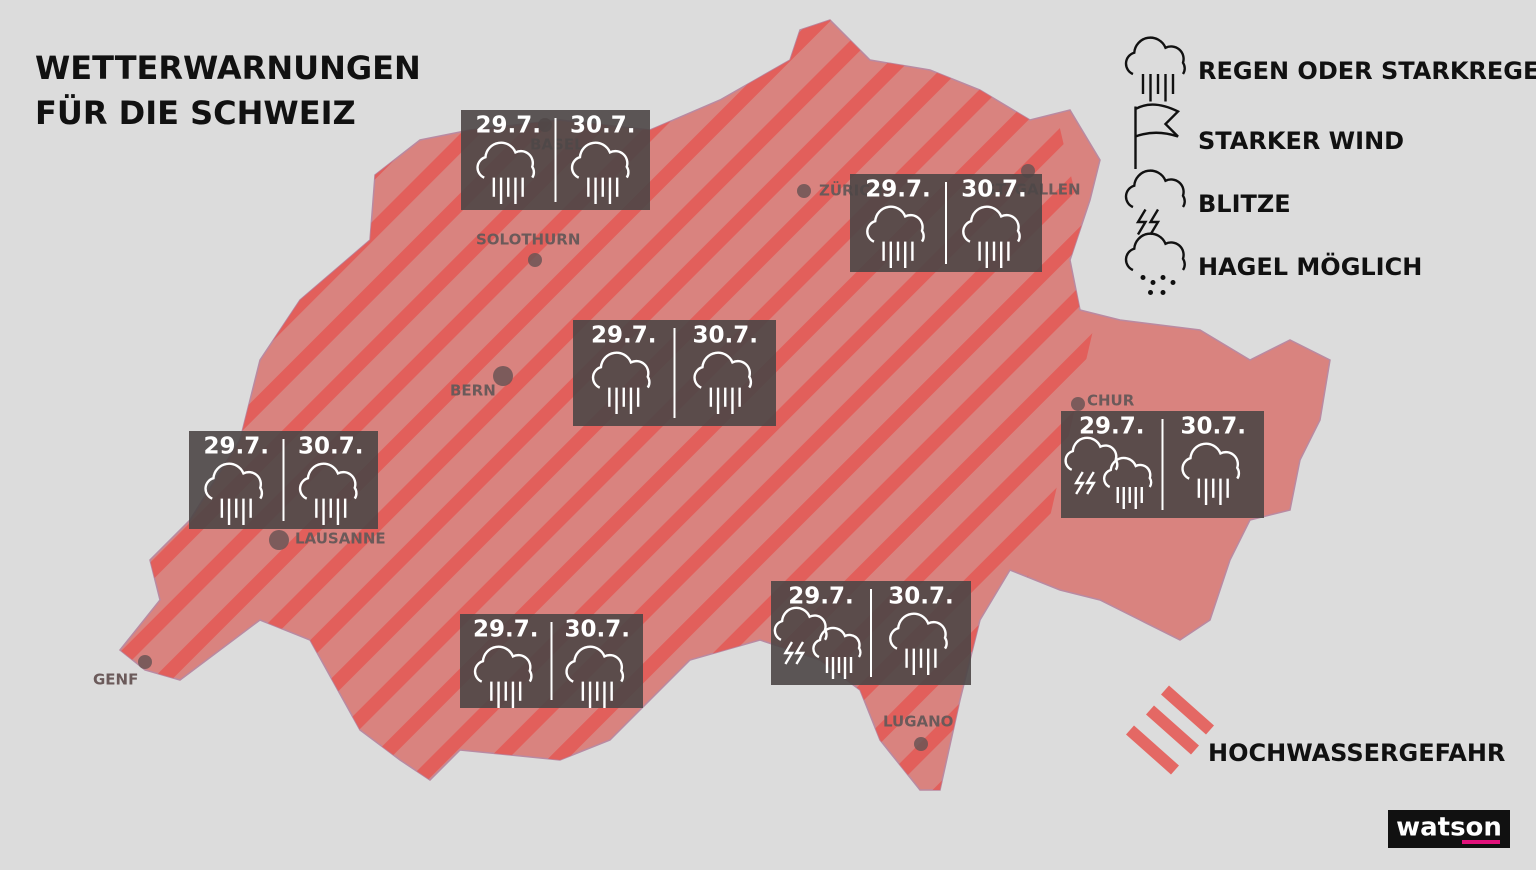  What do you see at coordinates (918, 722) in the screenshot?
I see `city-label: LUGANO` at bounding box center [918, 722].